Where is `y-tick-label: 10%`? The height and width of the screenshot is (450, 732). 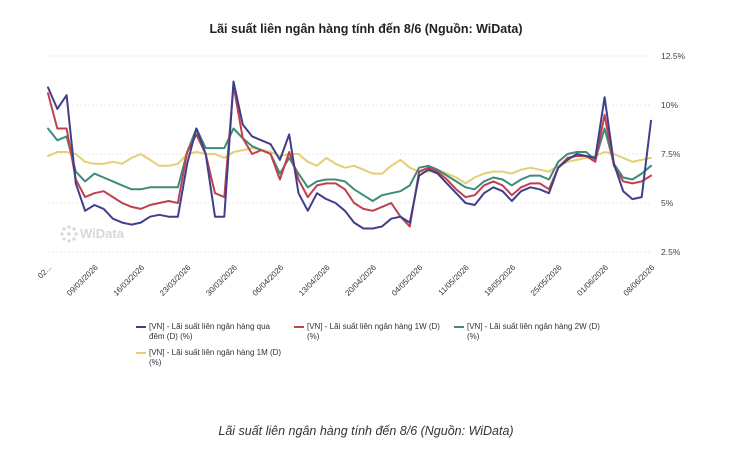 y-tick-label: 10% is located at coordinates (669, 105).